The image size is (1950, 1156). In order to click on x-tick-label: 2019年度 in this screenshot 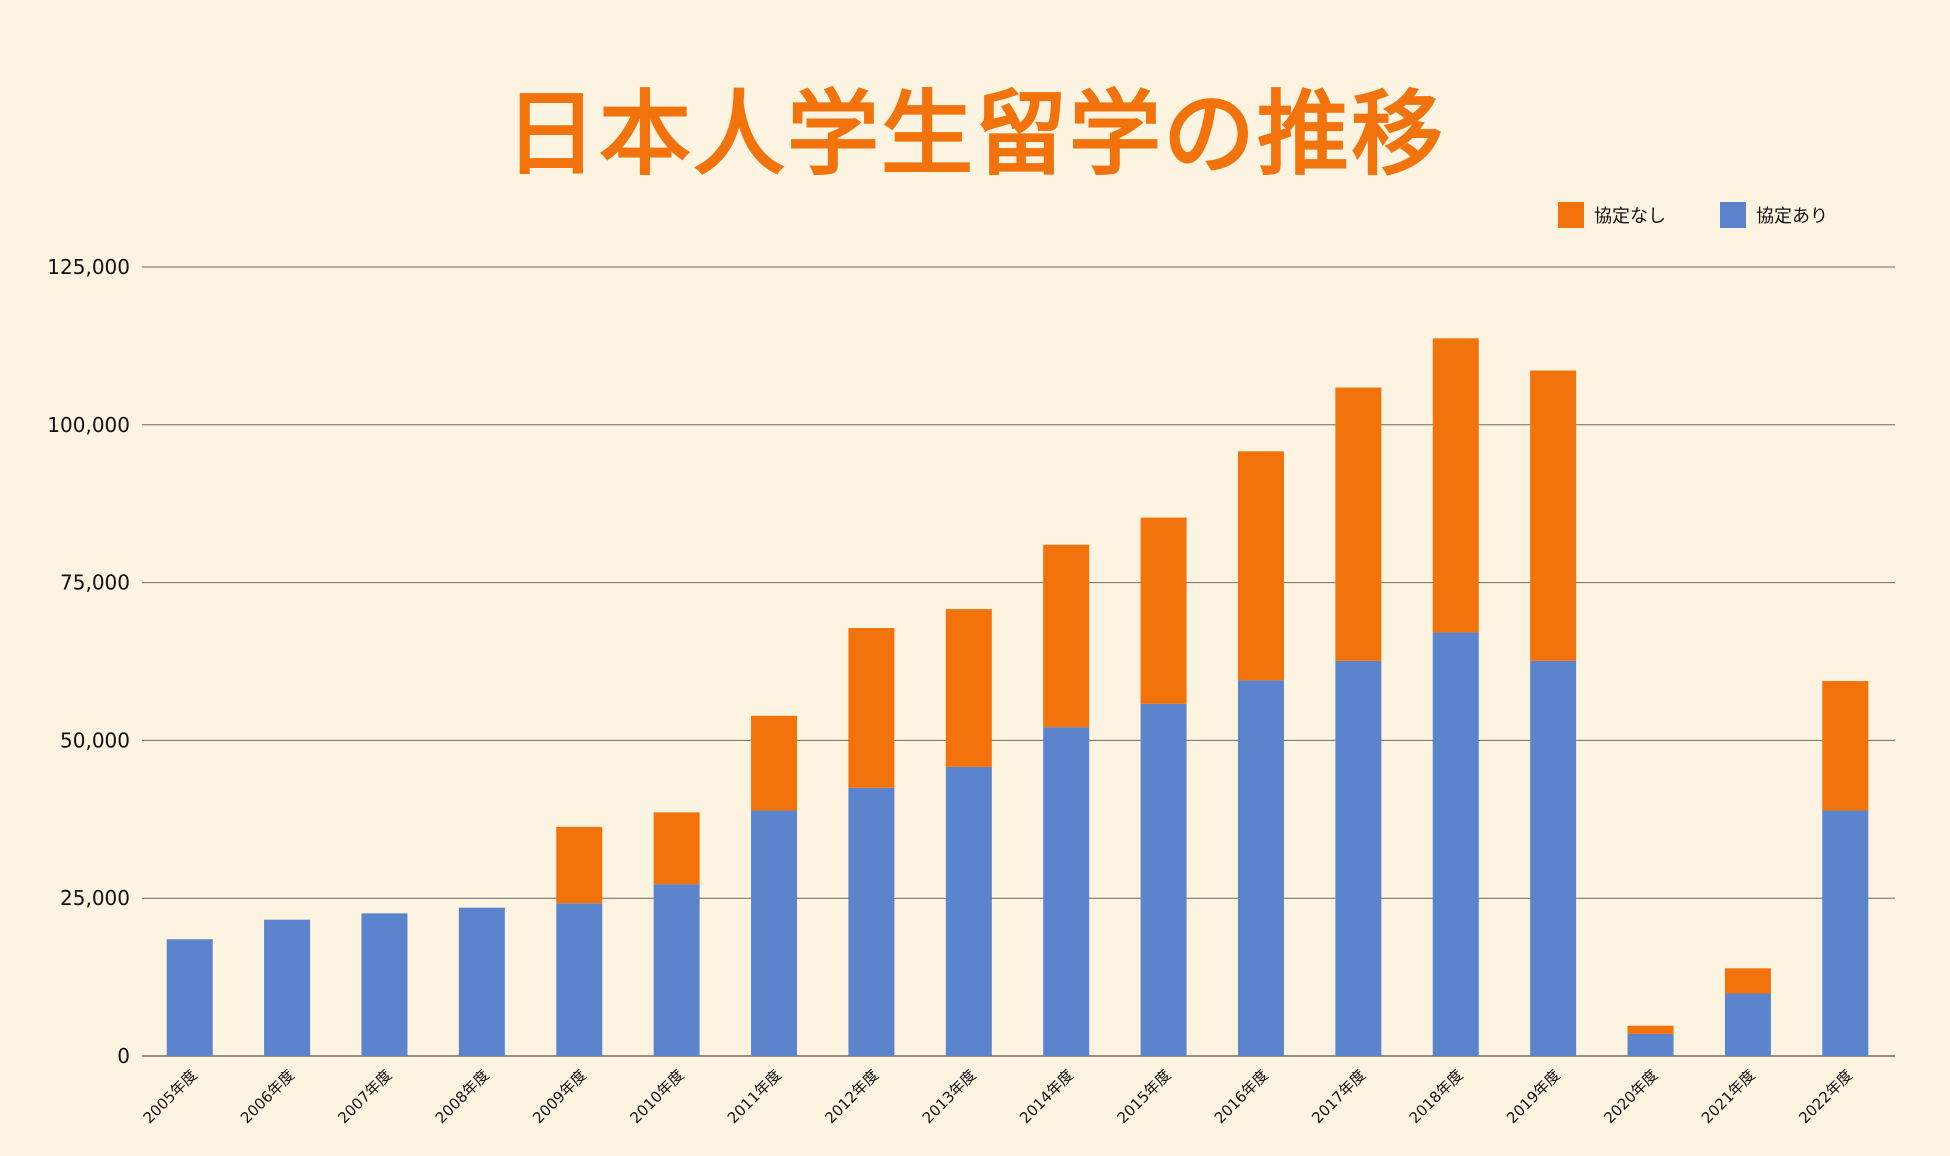, I will do `click(1533, 1096)`.